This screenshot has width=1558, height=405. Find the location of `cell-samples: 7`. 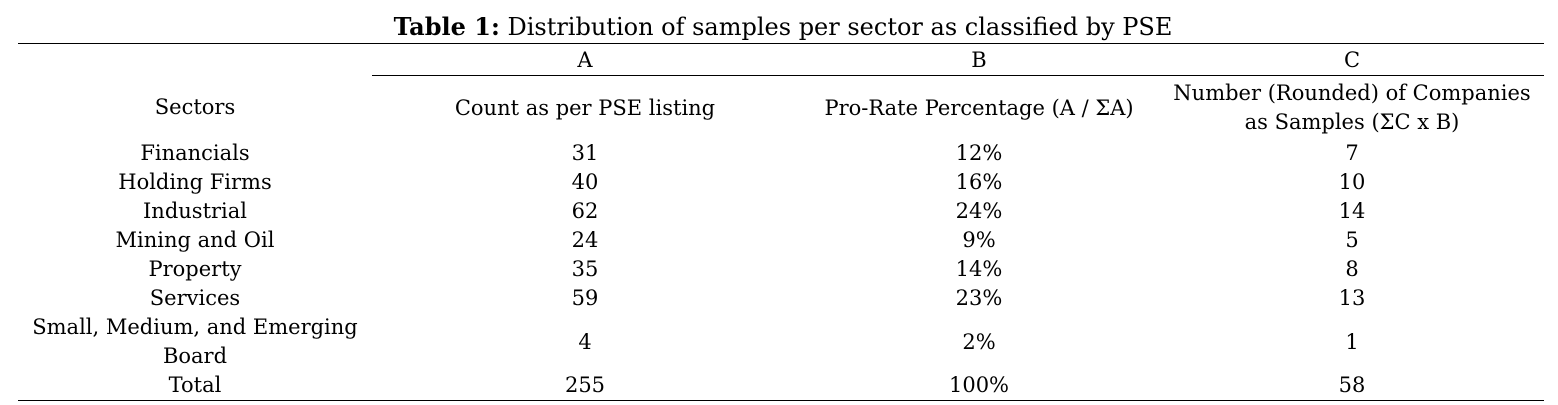

cell-samples: 7 is located at coordinates (1352, 153).